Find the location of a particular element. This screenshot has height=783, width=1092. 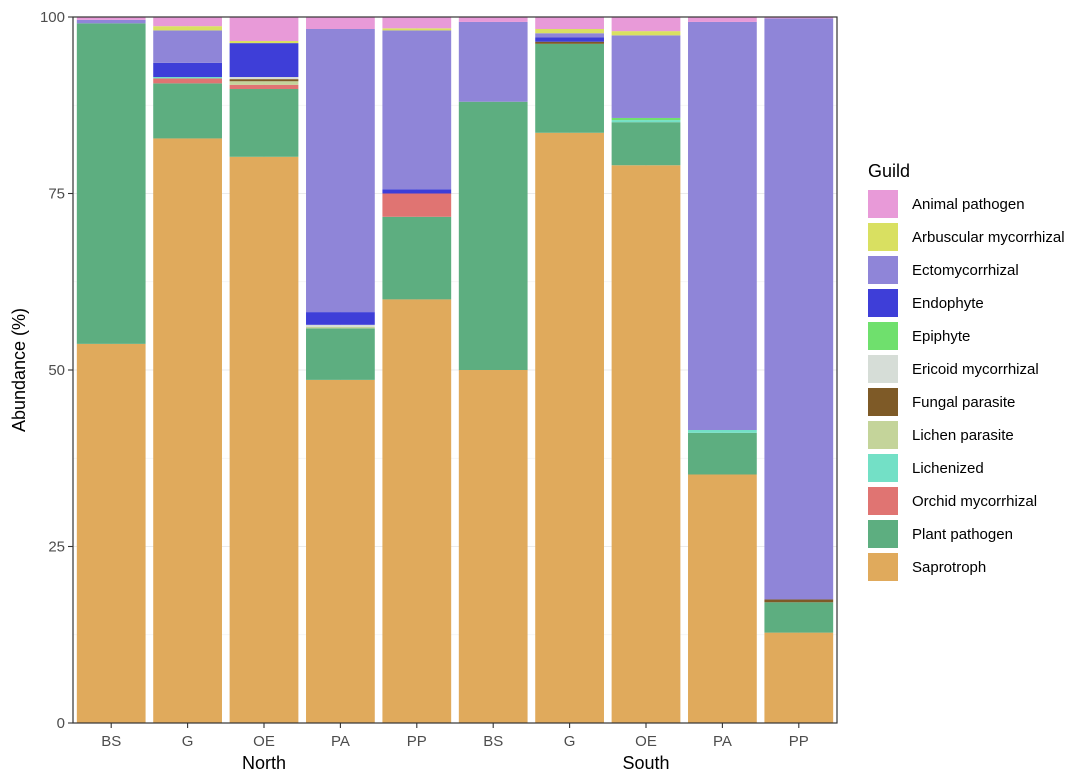

legend-label: Saprotroph is located at coordinates (949, 567).